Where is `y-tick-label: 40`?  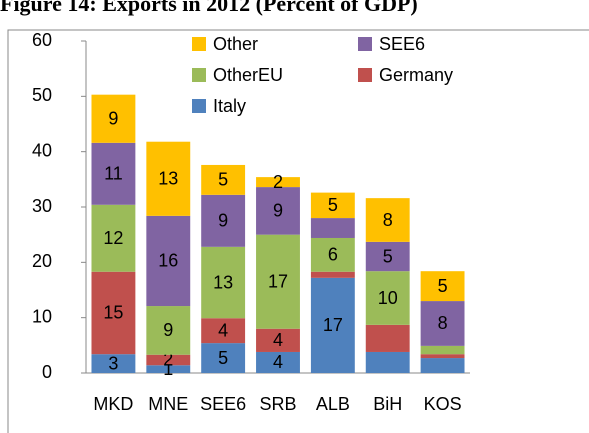
y-tick-label: 40 is located at coordinates (42, 150).